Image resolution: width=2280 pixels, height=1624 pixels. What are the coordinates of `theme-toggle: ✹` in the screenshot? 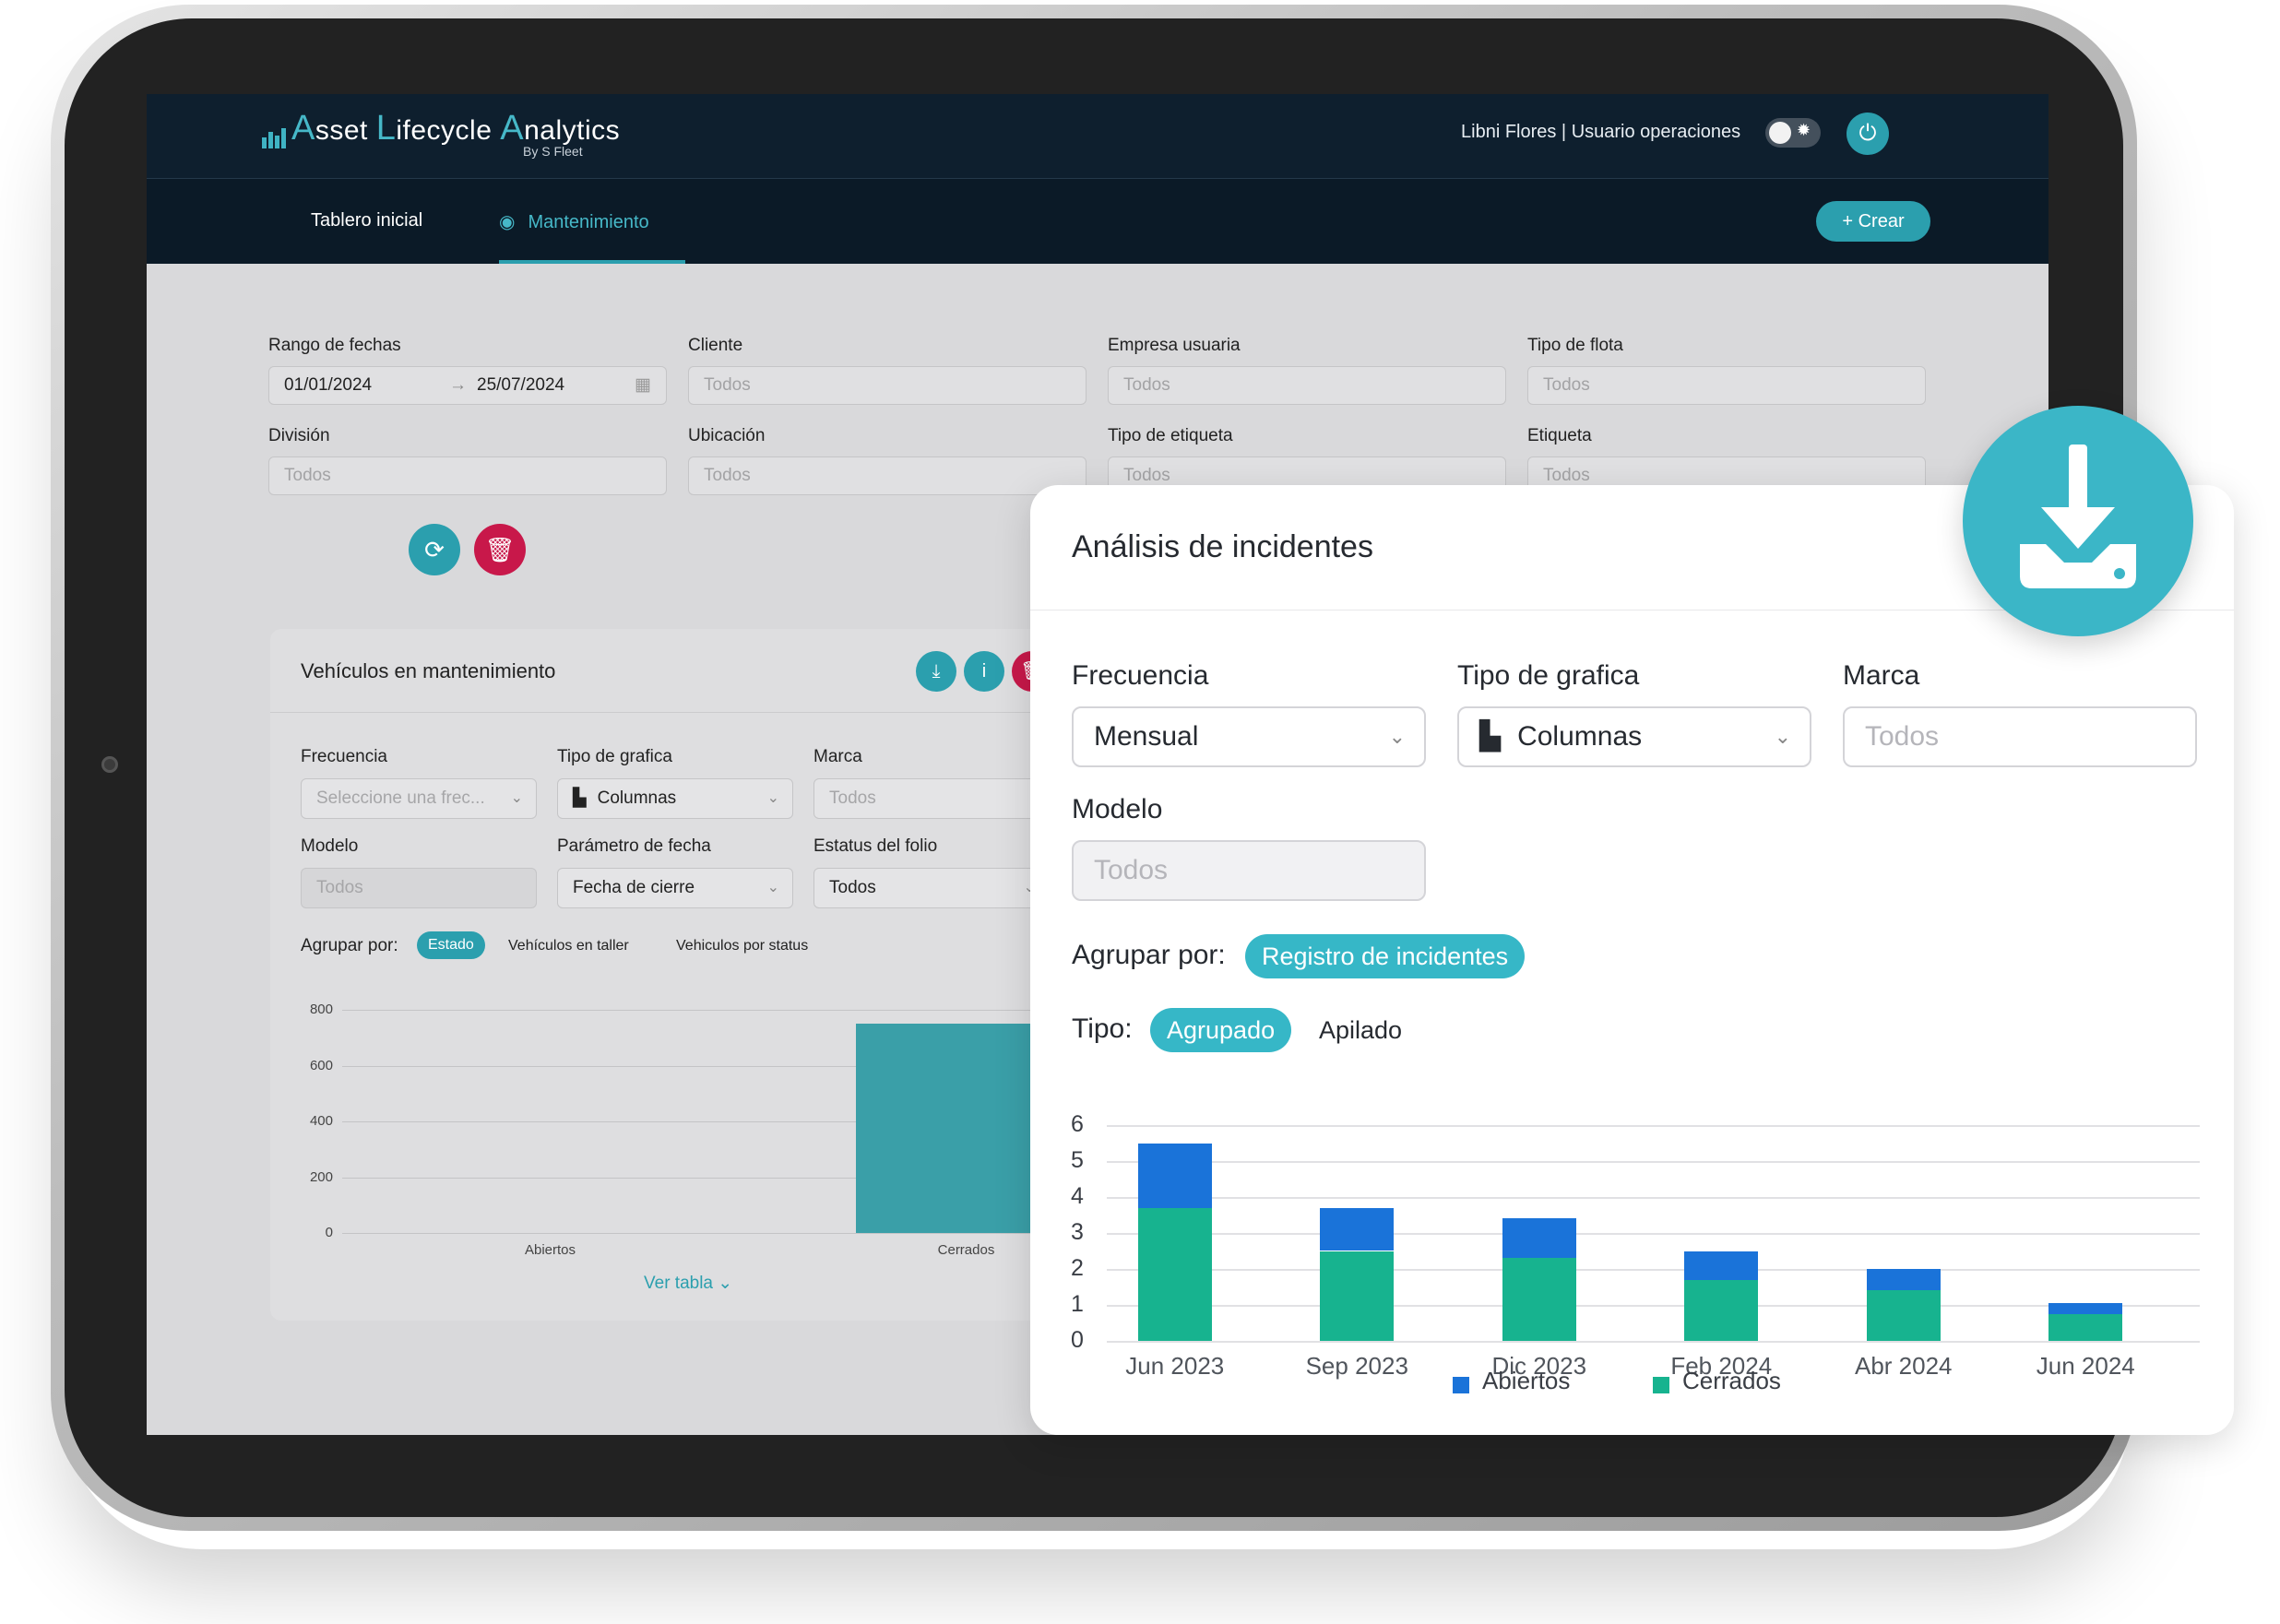 It's located at (1793, 133).